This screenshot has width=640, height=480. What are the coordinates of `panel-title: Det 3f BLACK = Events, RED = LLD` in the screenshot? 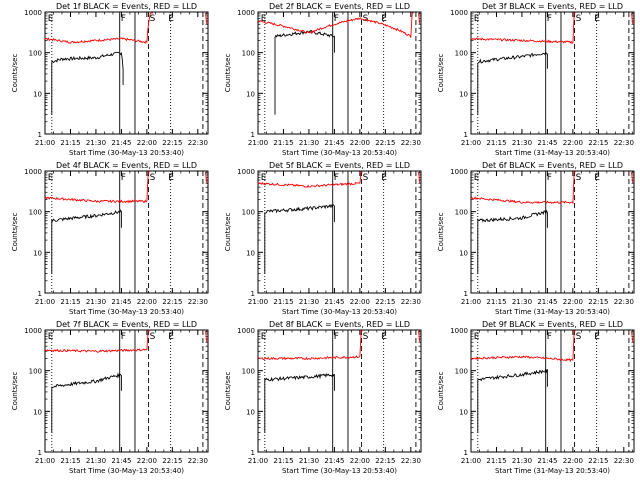 It's located at (552, 6).